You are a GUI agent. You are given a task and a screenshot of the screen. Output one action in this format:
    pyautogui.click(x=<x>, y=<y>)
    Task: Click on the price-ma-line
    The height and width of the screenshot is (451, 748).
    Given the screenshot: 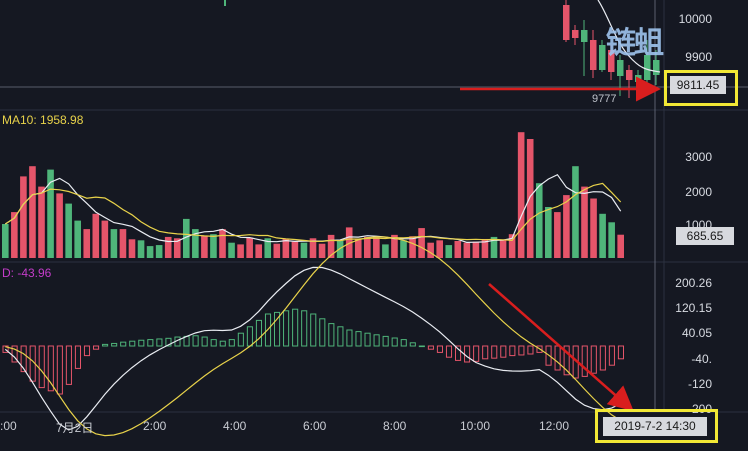 What is the action you would take?
    pyautogui.click(x=629, y=36)
    